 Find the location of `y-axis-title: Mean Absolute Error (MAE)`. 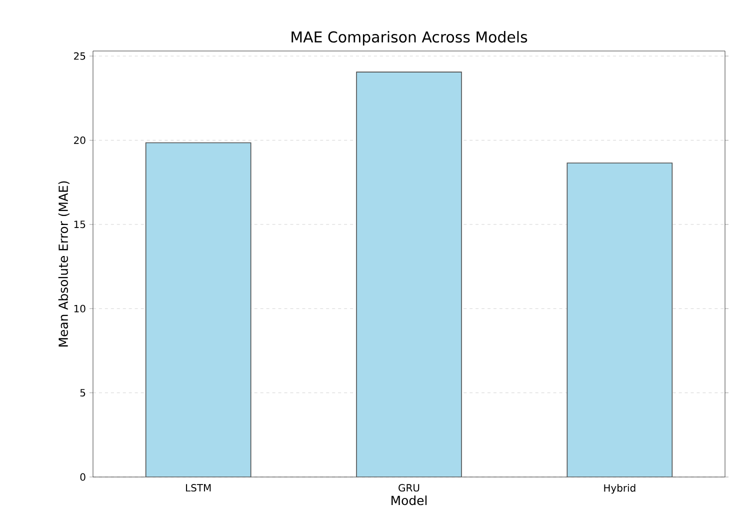

y-axis-title: Mean Absolute Error (MAE) is located at coordinates (64, 263).